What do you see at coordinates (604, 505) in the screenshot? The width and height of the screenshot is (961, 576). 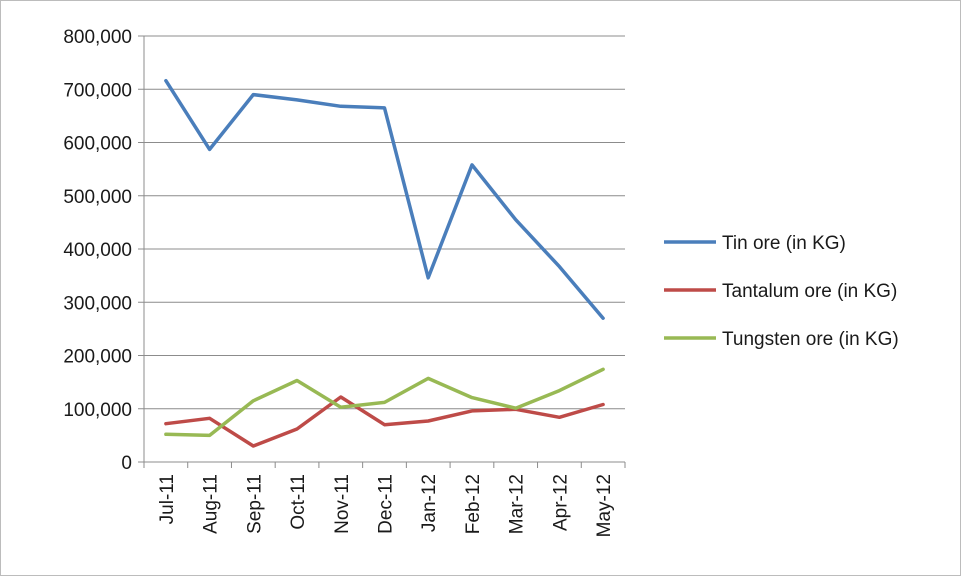 I see `x-tick-label: May-12` at bounding box center [604, 505].